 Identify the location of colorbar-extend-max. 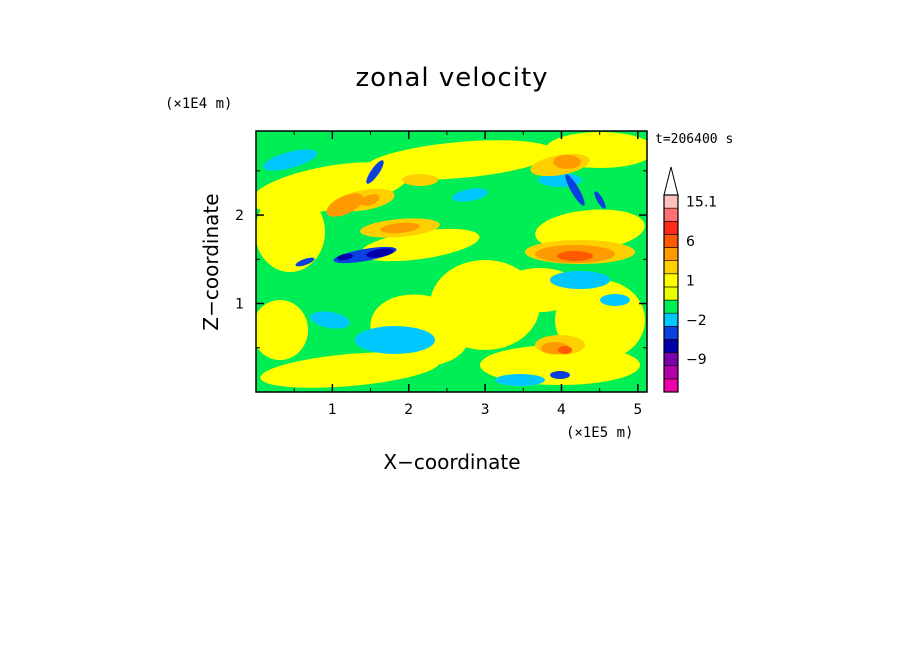
(671, 181).